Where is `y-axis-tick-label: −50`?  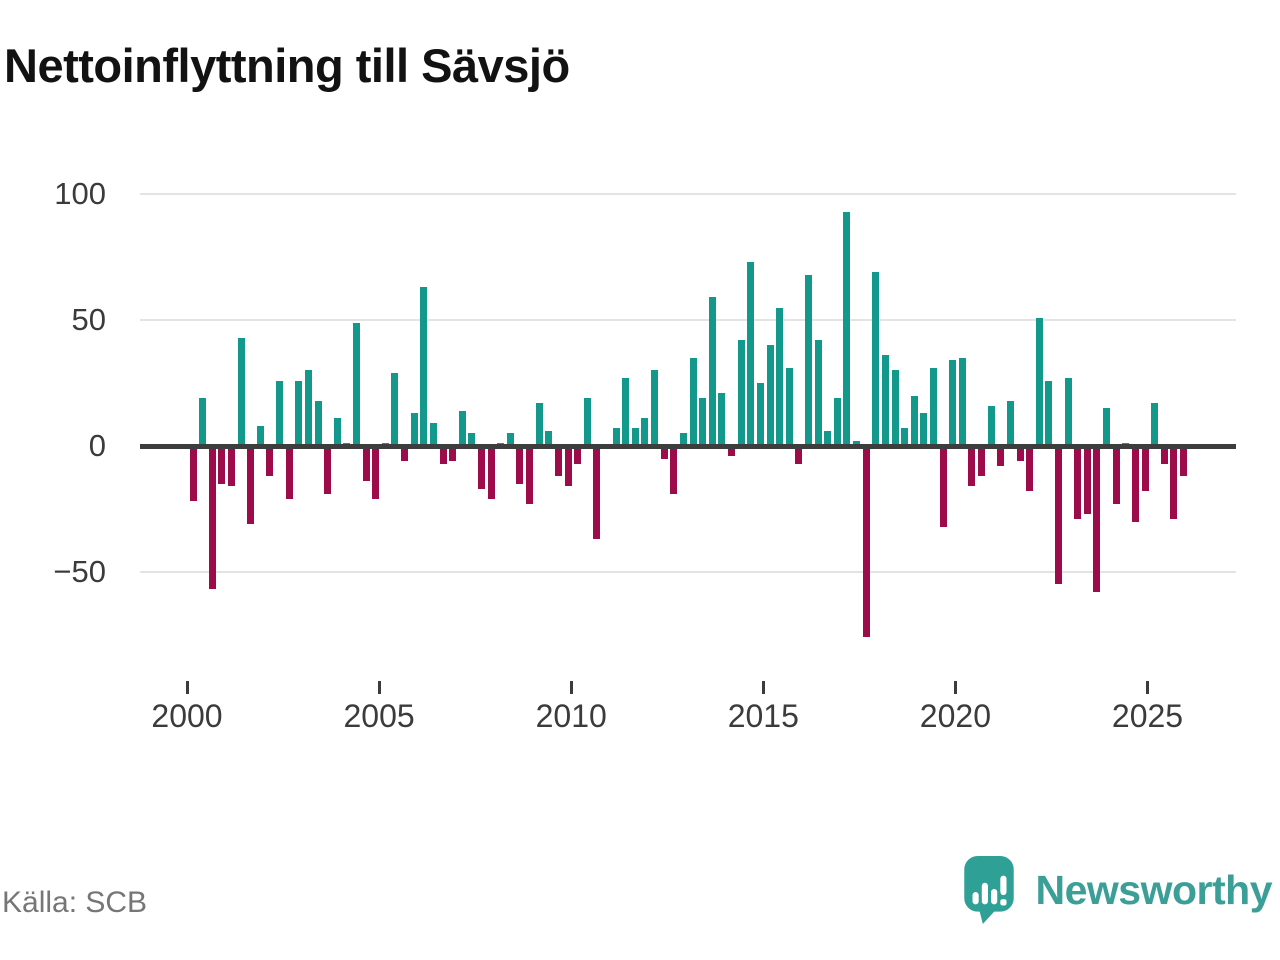 y-axis-tick-label: −50 is located at coordinates (79, 571).